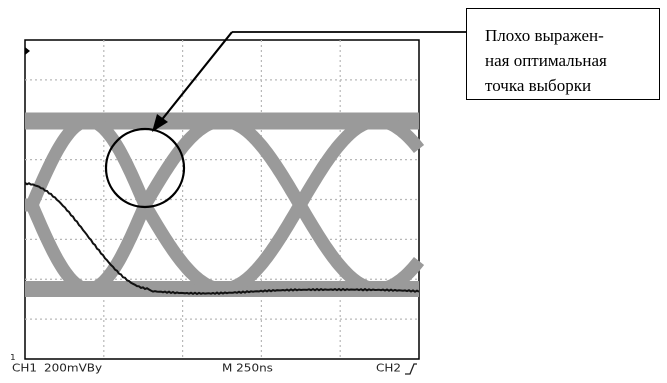 The height and width of the screenshot is (383, 667). I want to click on ground-marker: 1, so click(13, 358).